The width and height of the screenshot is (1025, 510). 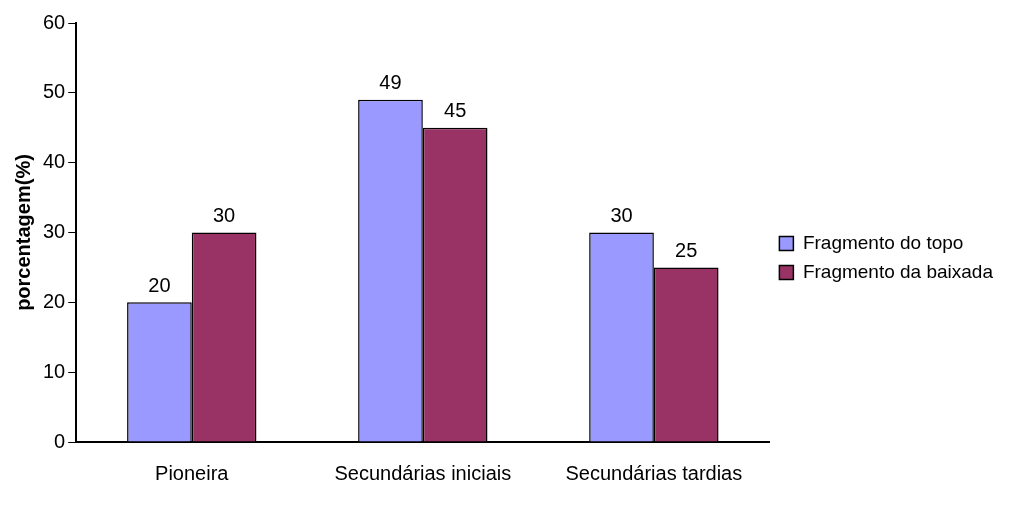 I want to click on y-tick-label: 0, so click(x=60, y=440).